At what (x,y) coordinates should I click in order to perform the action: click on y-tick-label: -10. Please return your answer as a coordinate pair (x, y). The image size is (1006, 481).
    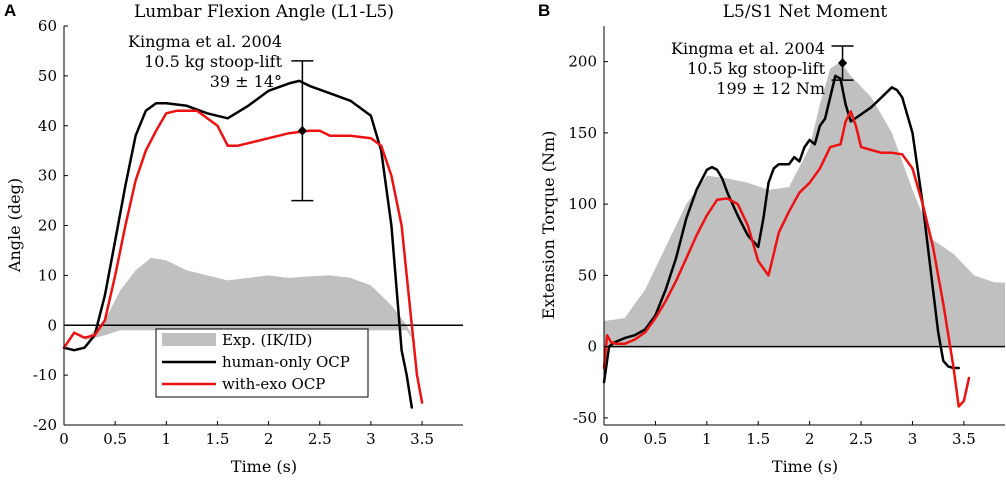
    Looking at the image, I should click on (45, 375).